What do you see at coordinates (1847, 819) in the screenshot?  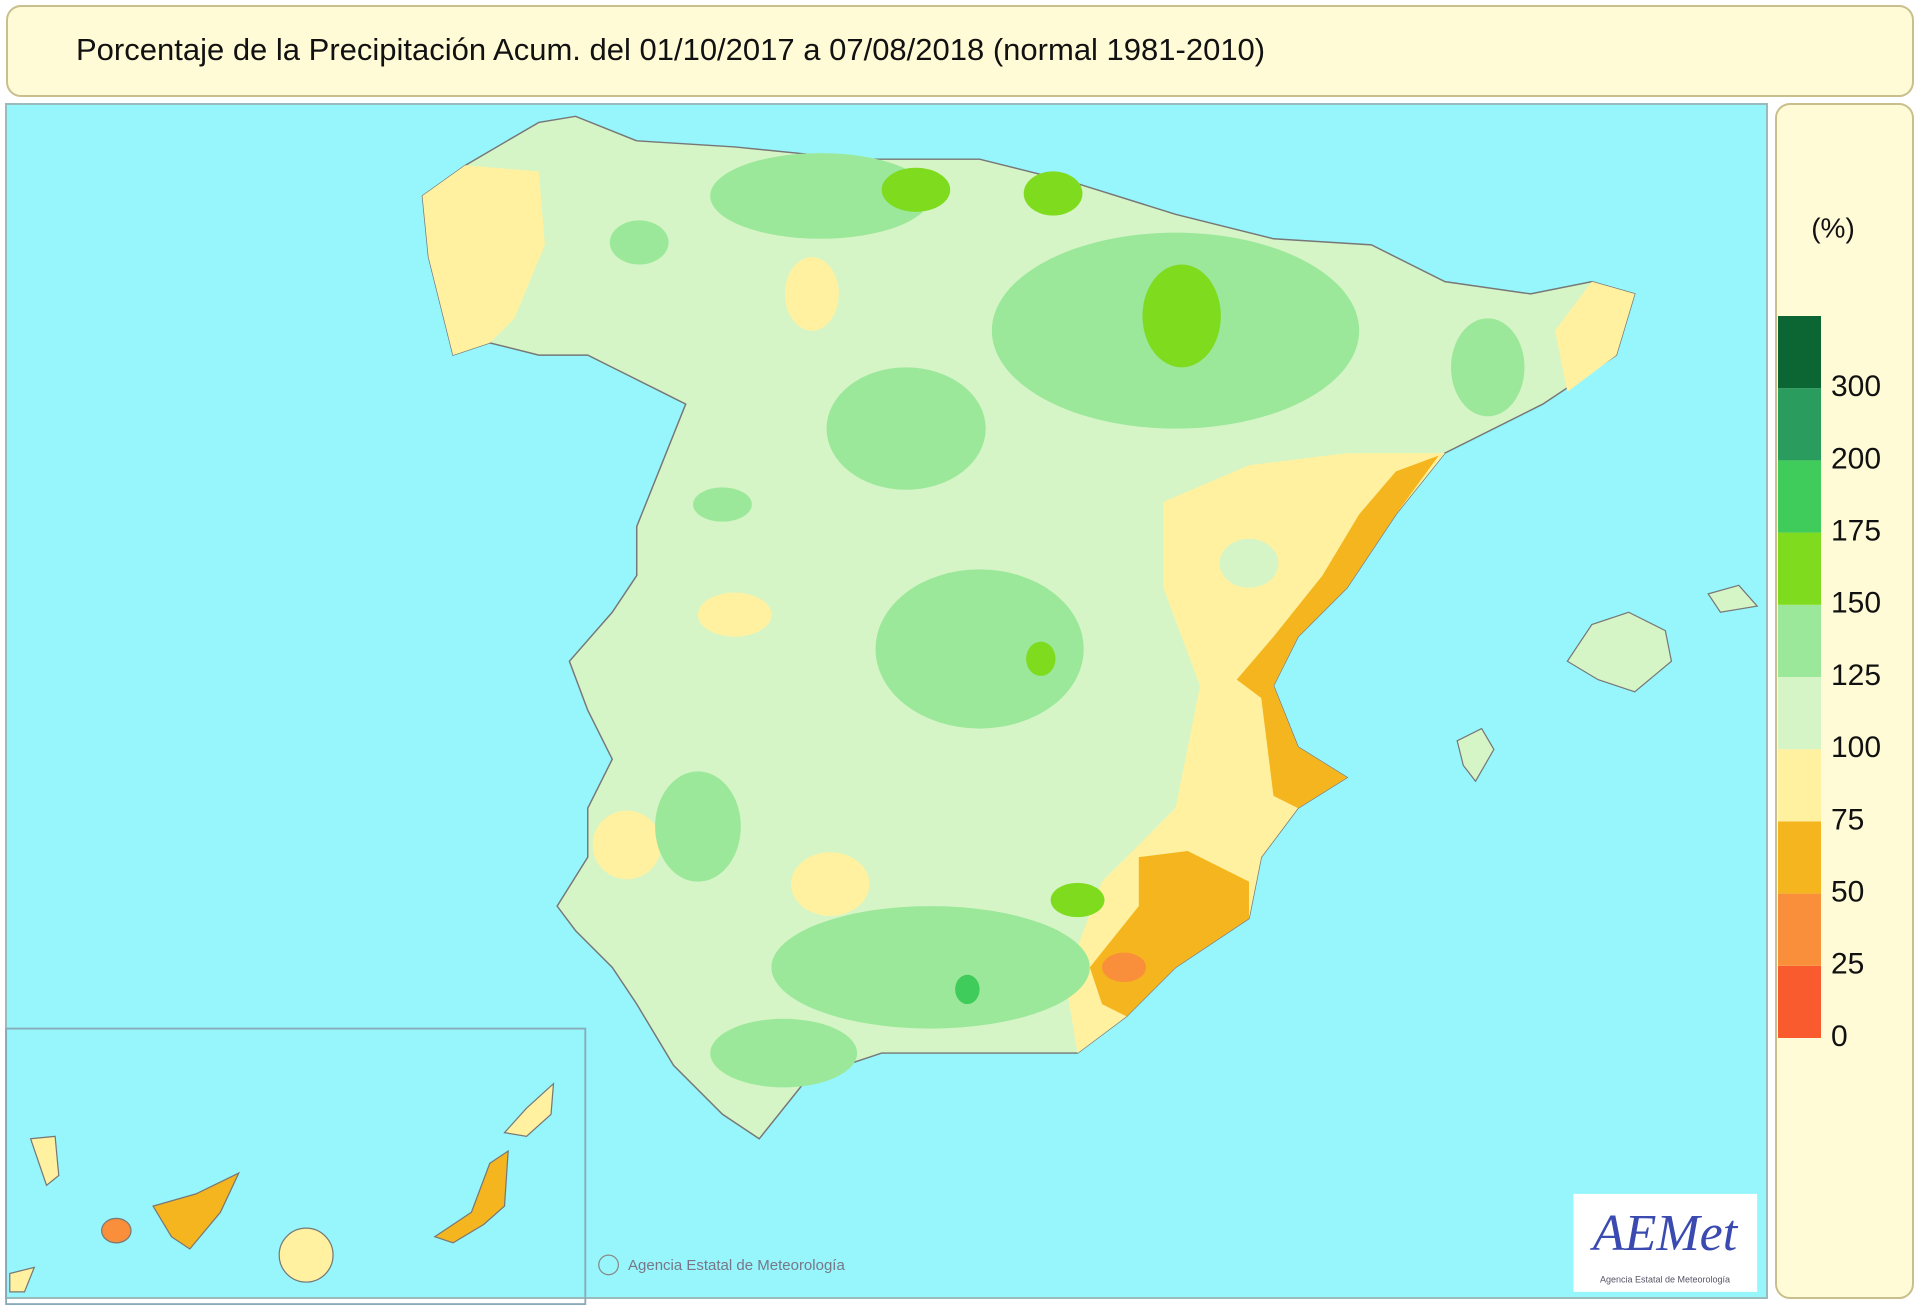 I see `legend-tick-label: 75` at bounding box center [1847, 819].